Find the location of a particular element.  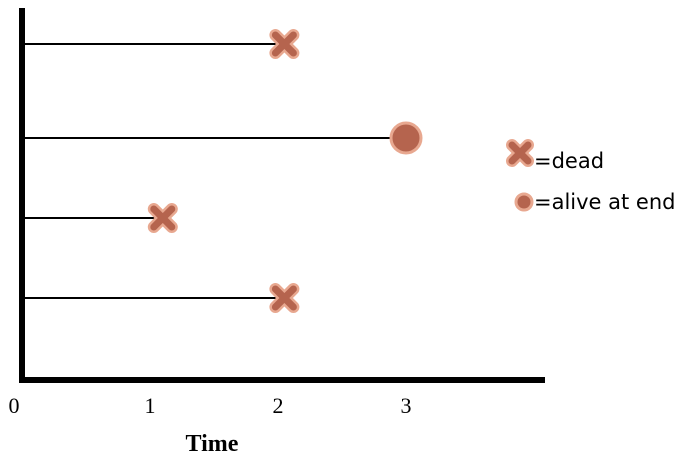

x-axis-title: Time is located at coordinates (212, 444).